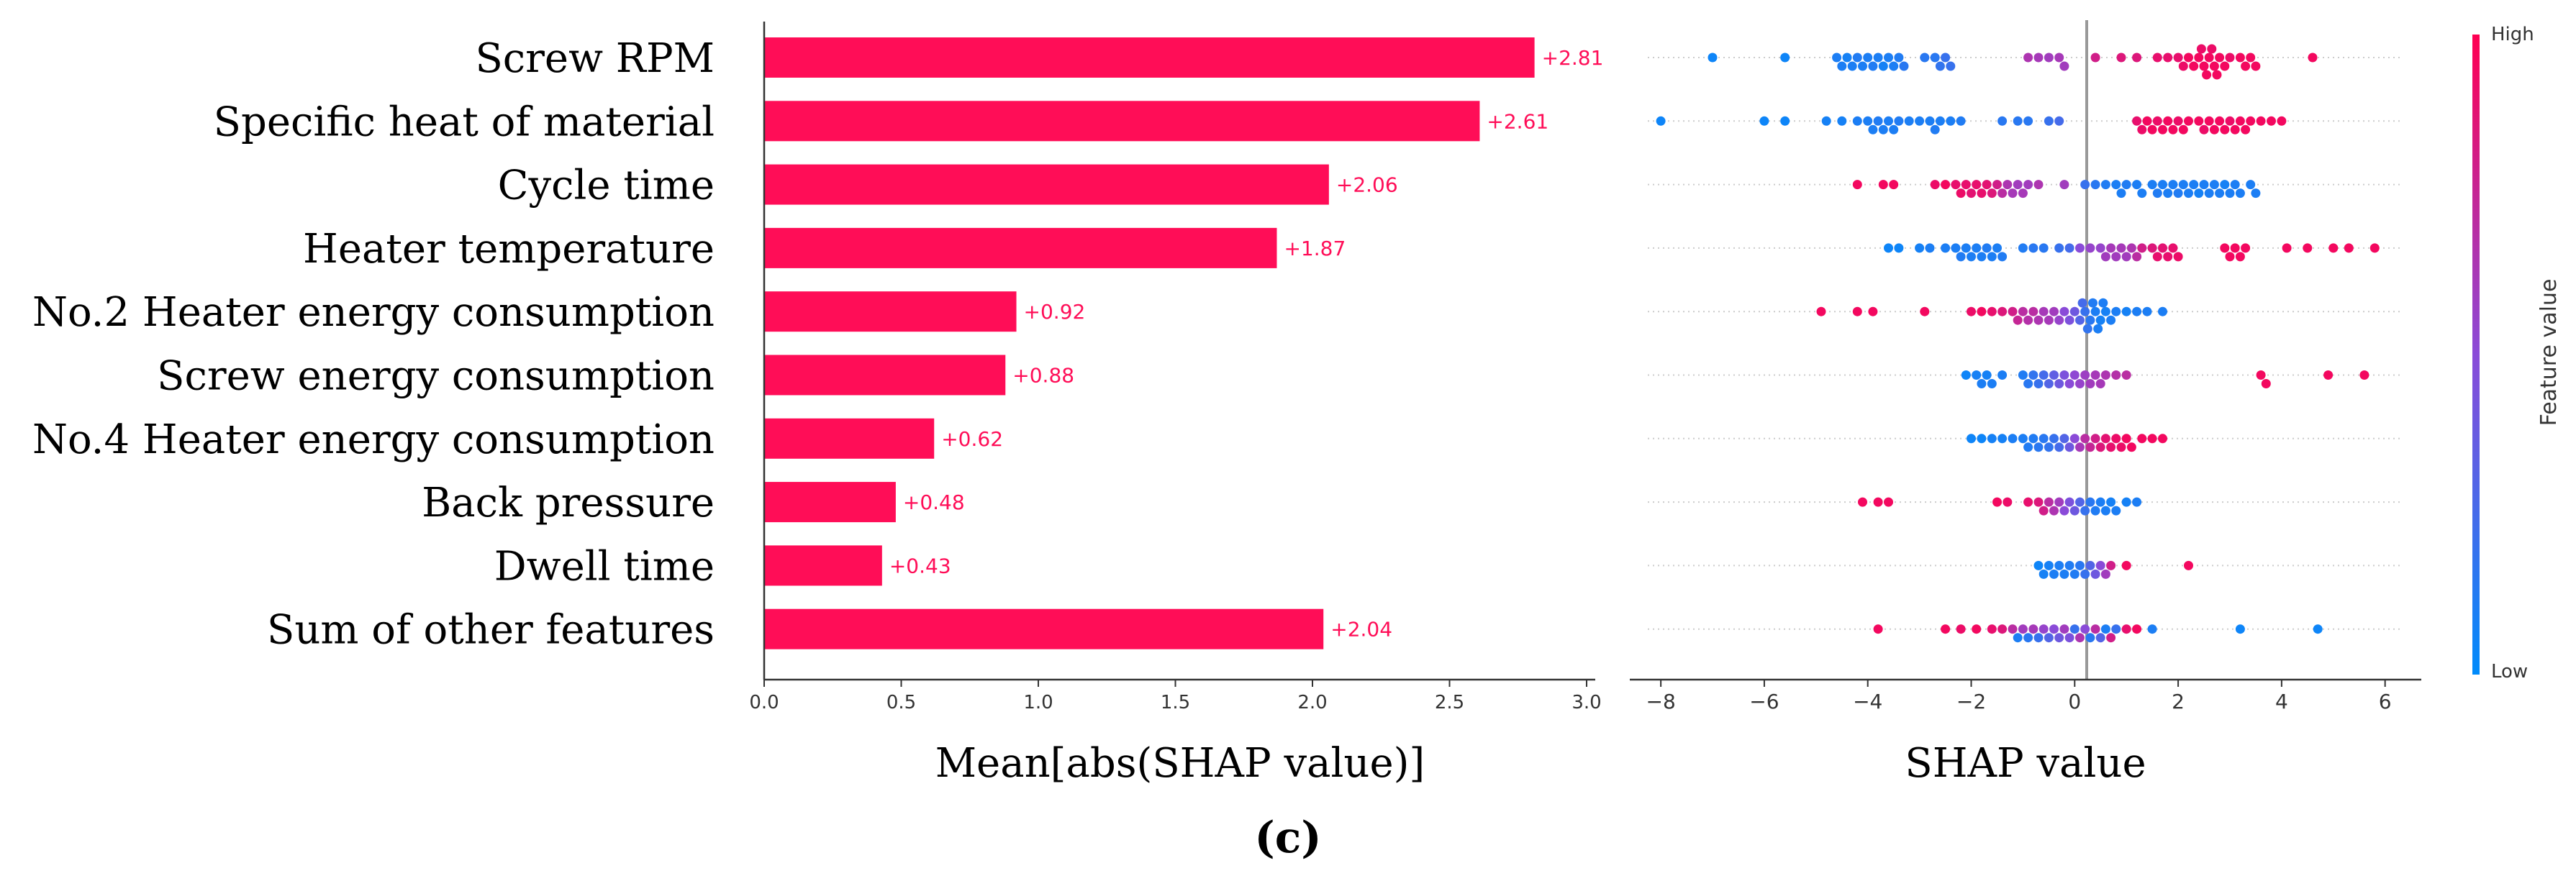 This screenshot has height=881, width=2576. Describe the element at coordinates (1021, 247) in the screenshot. I see `bar-heater-temperature` at that location.